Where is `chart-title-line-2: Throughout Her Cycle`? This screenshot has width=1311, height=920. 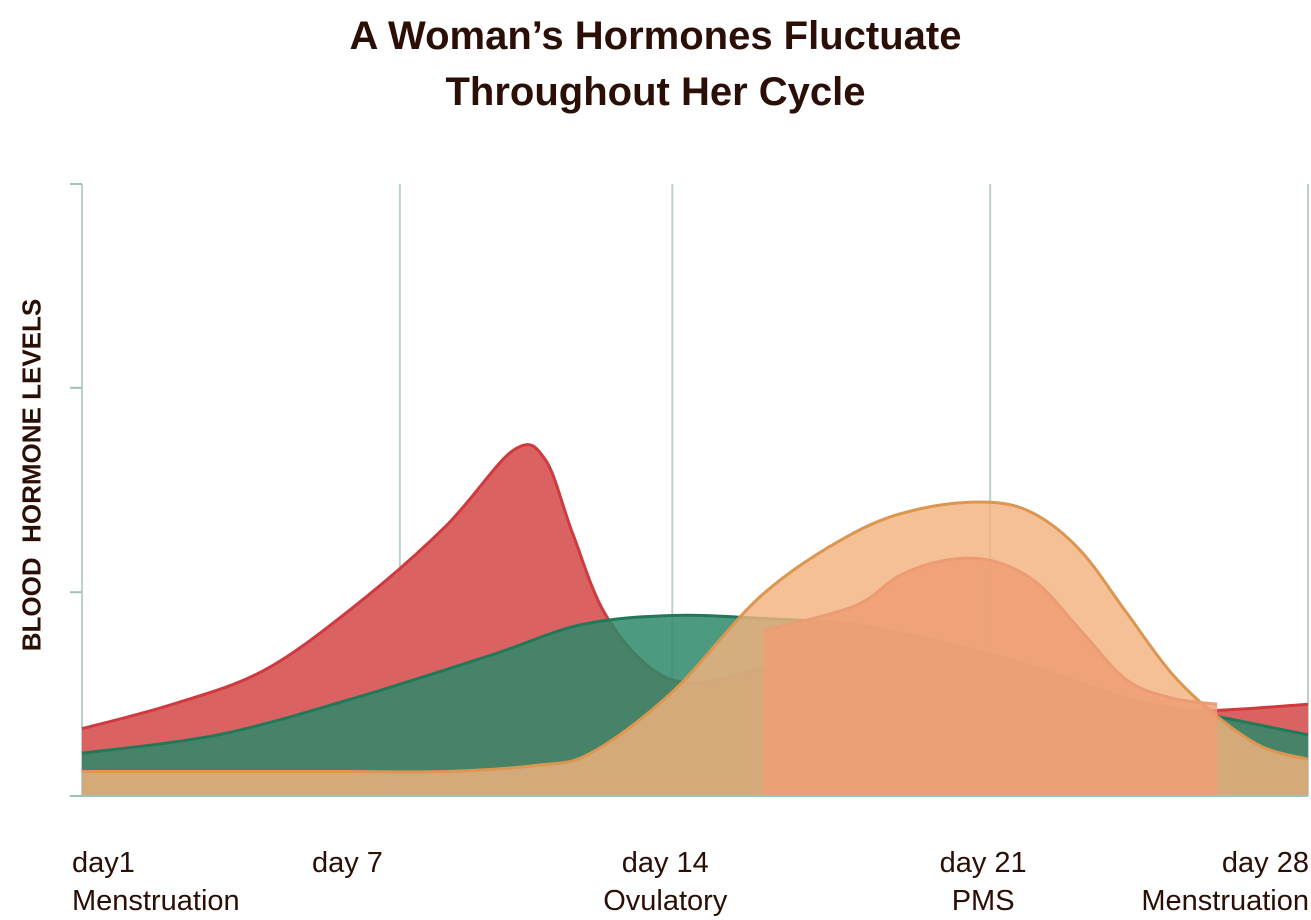
chart-title-line-2: Throughout Her Cycle is located at coordinates (655, 92).